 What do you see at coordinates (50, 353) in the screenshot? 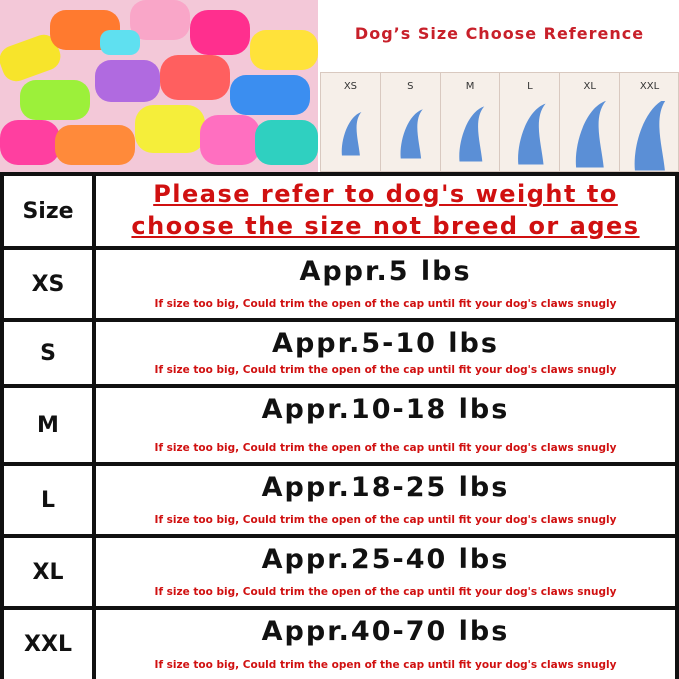
I see `size-label: S` at bounding box center [50, 353].